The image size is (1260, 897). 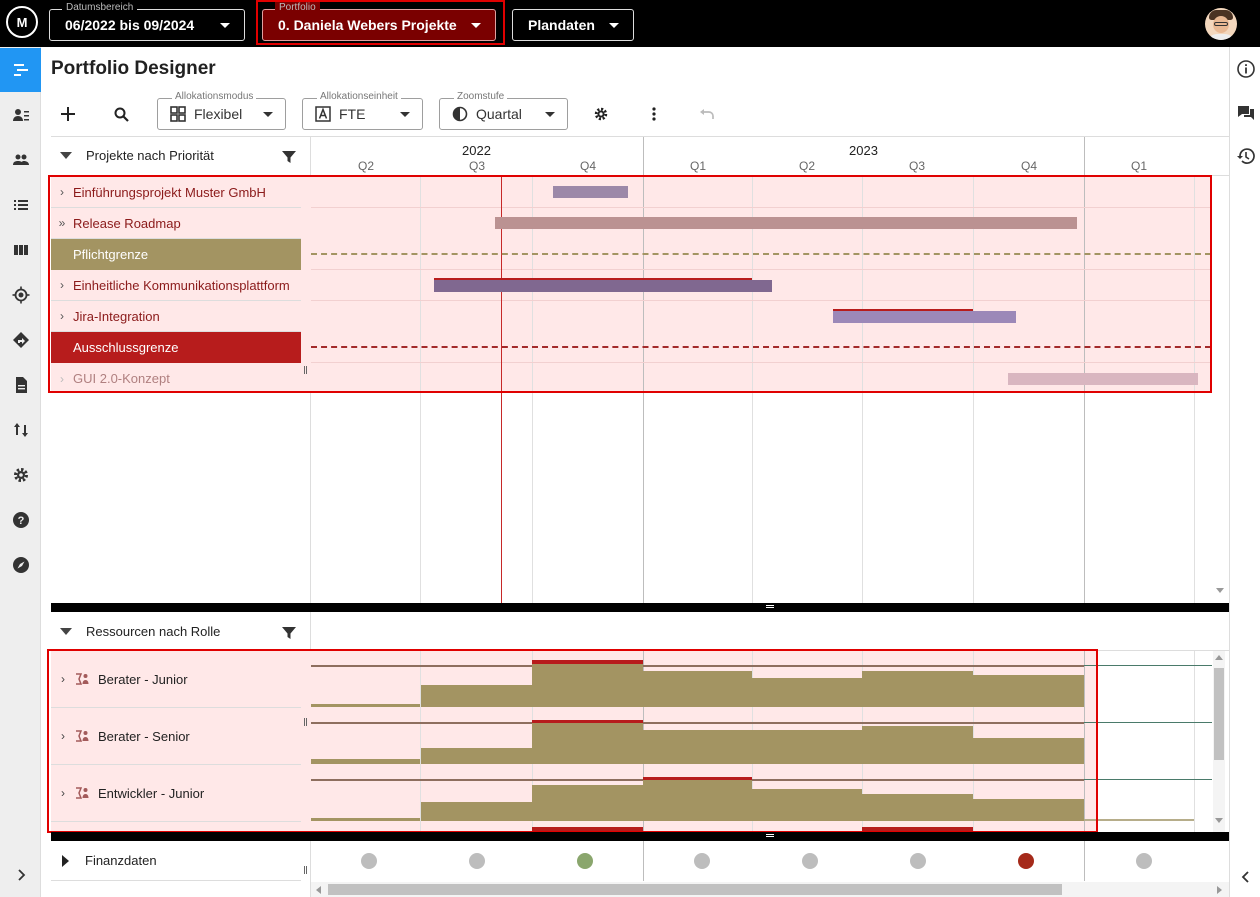 I want to click on horizontal-scrollbar, so click(x=770, y=889).